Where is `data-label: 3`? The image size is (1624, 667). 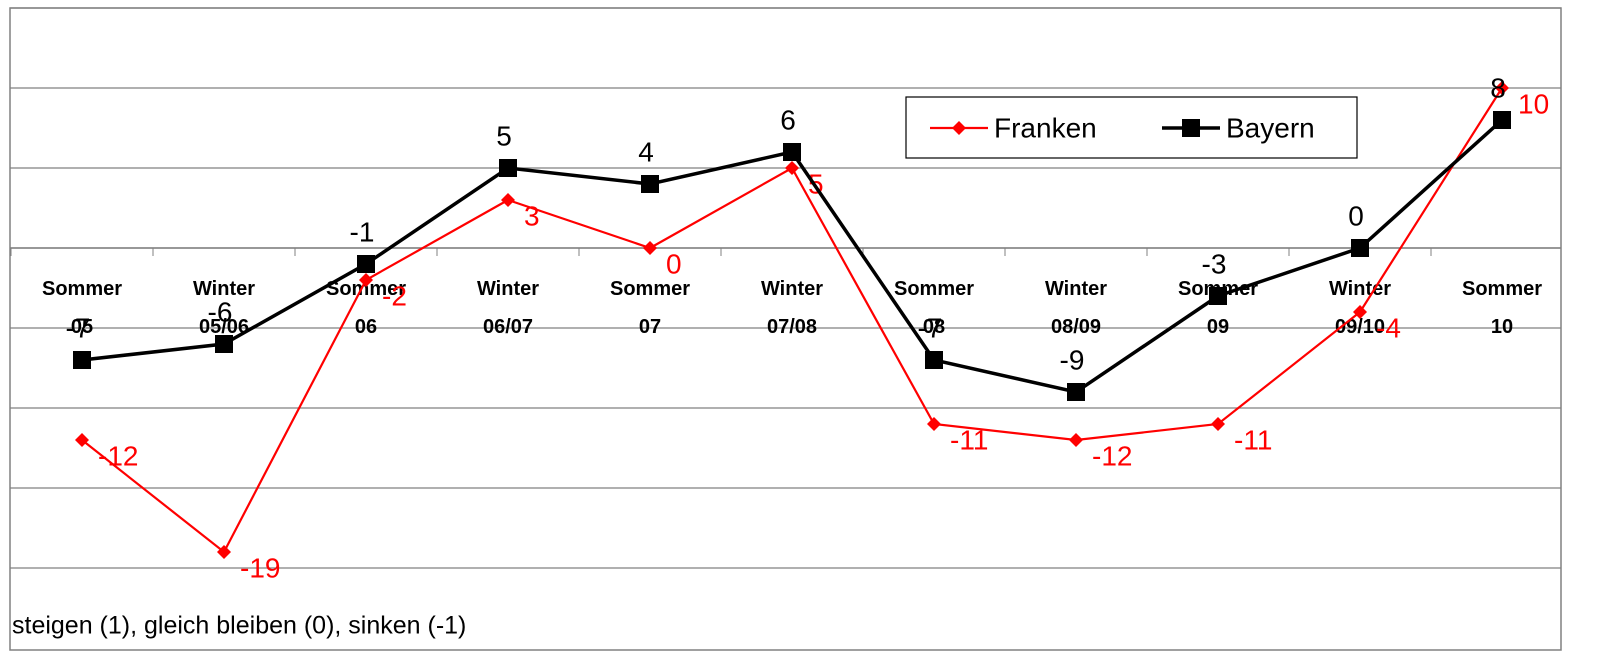
data-label: 3 is located at coordinates (532, 215).